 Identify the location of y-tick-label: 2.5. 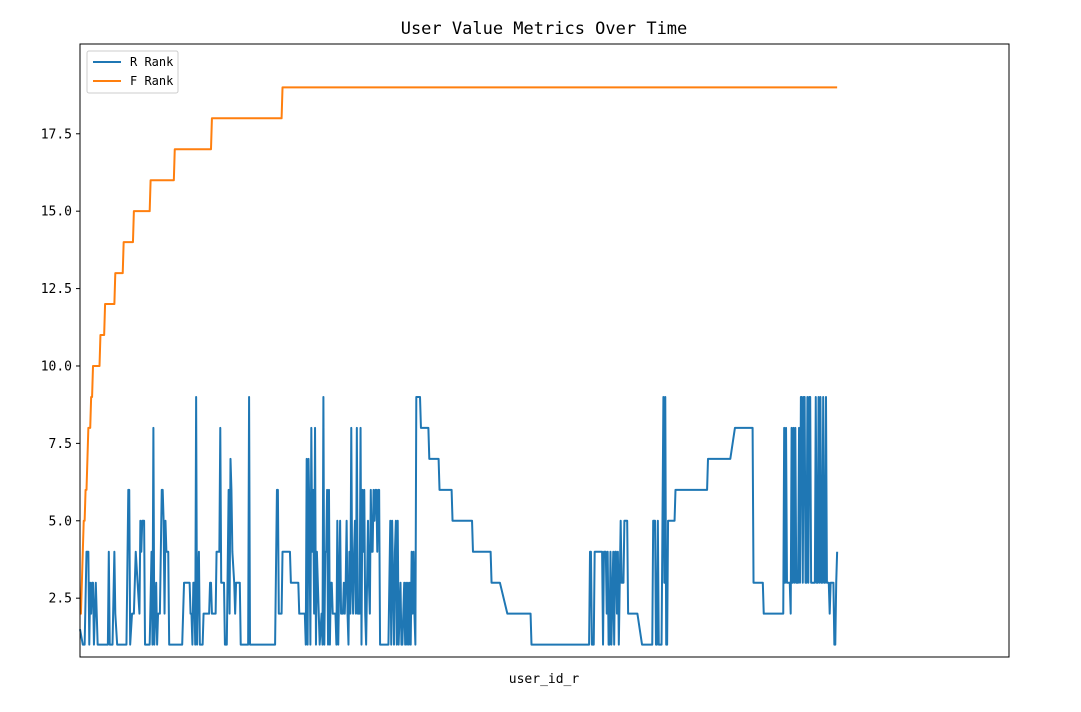
(60, 599).